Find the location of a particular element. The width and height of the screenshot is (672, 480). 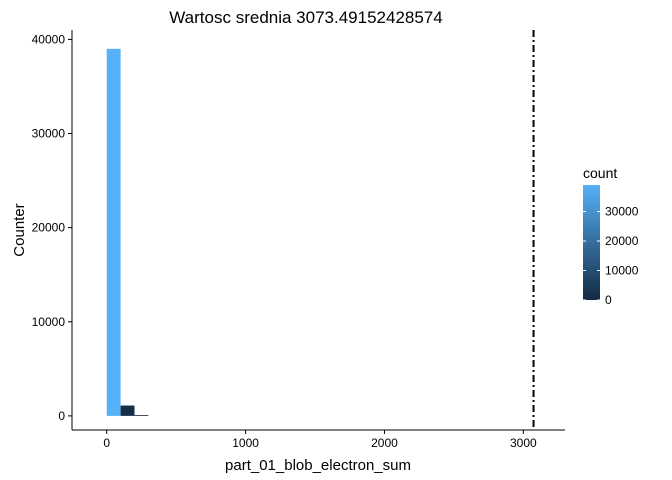

chart-title: Wartosc srednia 3073.49152428574 is located at coordinates (305, 17).